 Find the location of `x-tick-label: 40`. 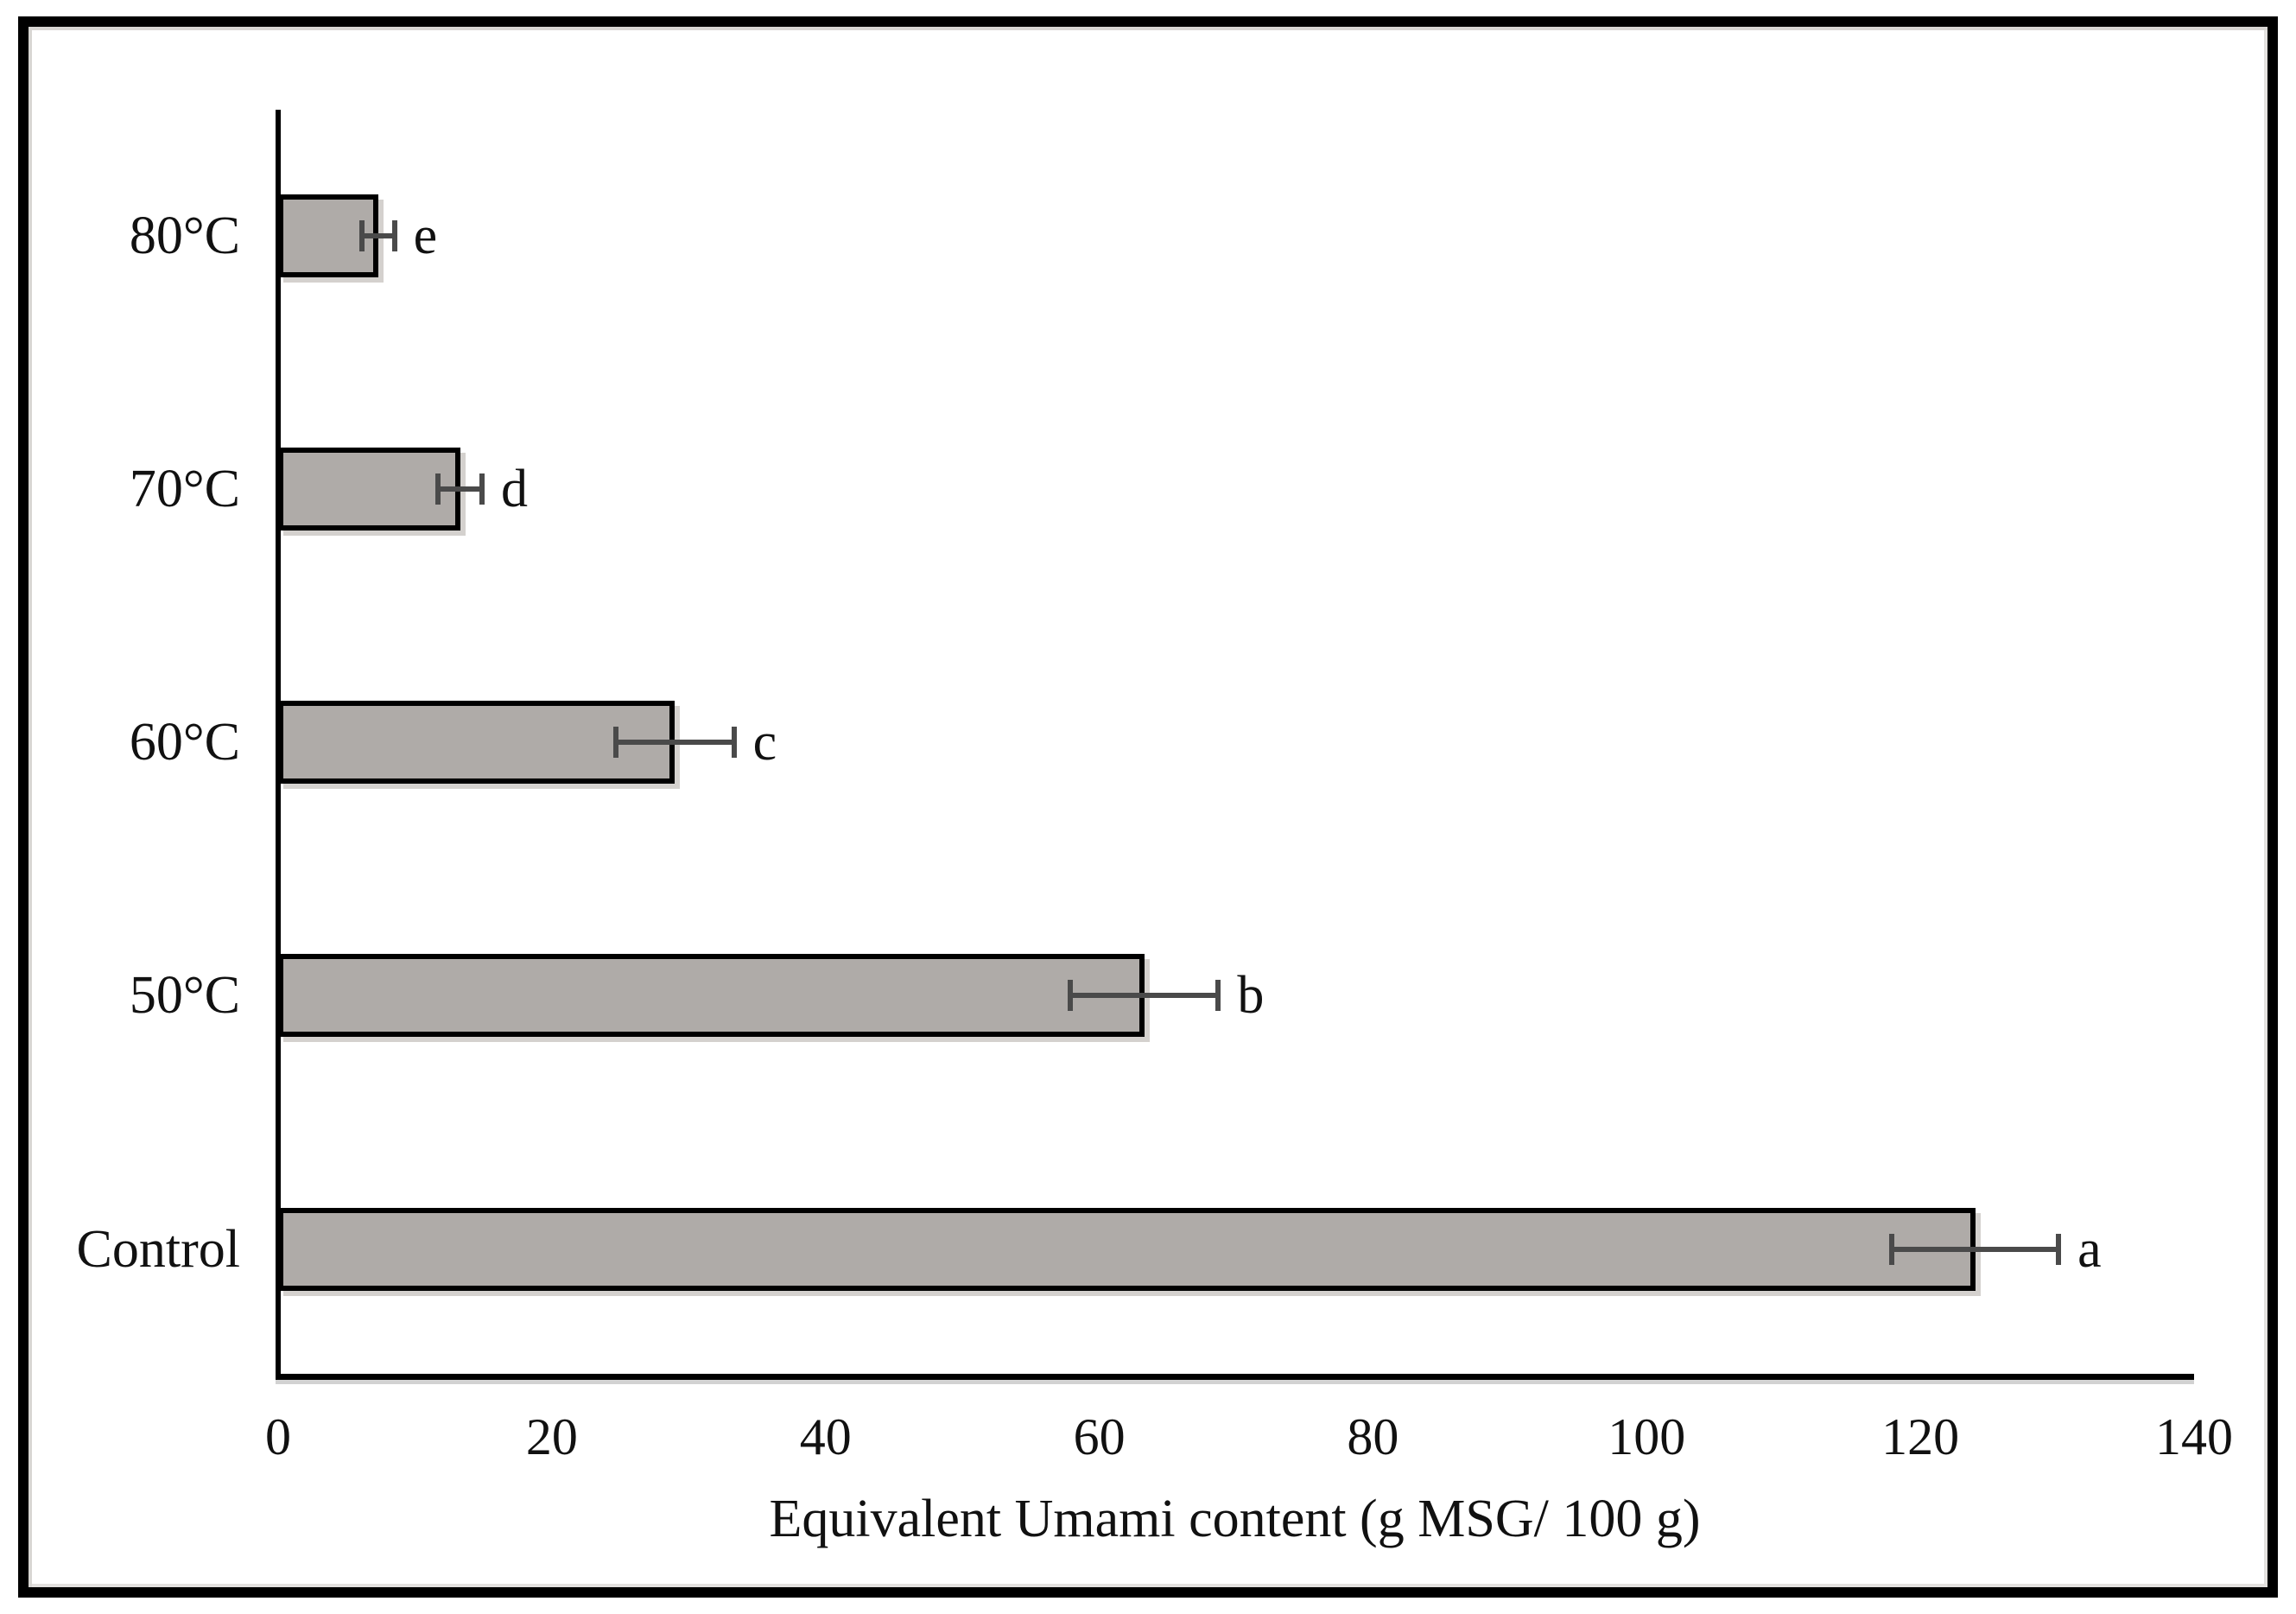

x-tick-label: 40 is located at coordinates (825, 1437).